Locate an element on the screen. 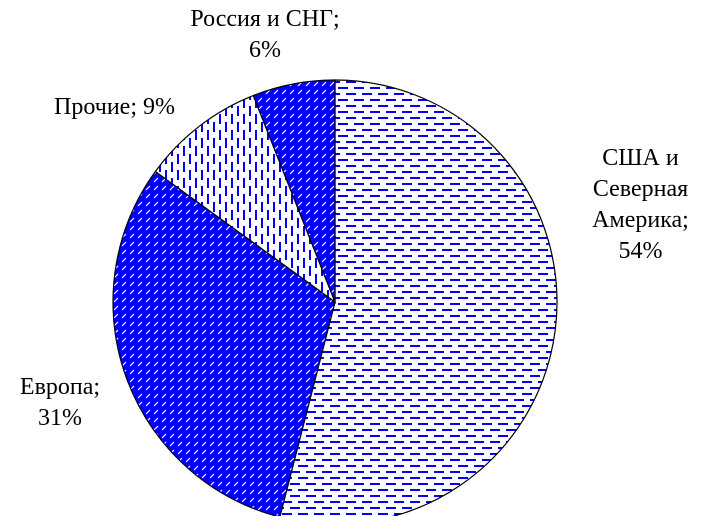 The width and height of the screenshot is (707, 516). data-label: Европа; 31% is located at coordinates (60, 403).